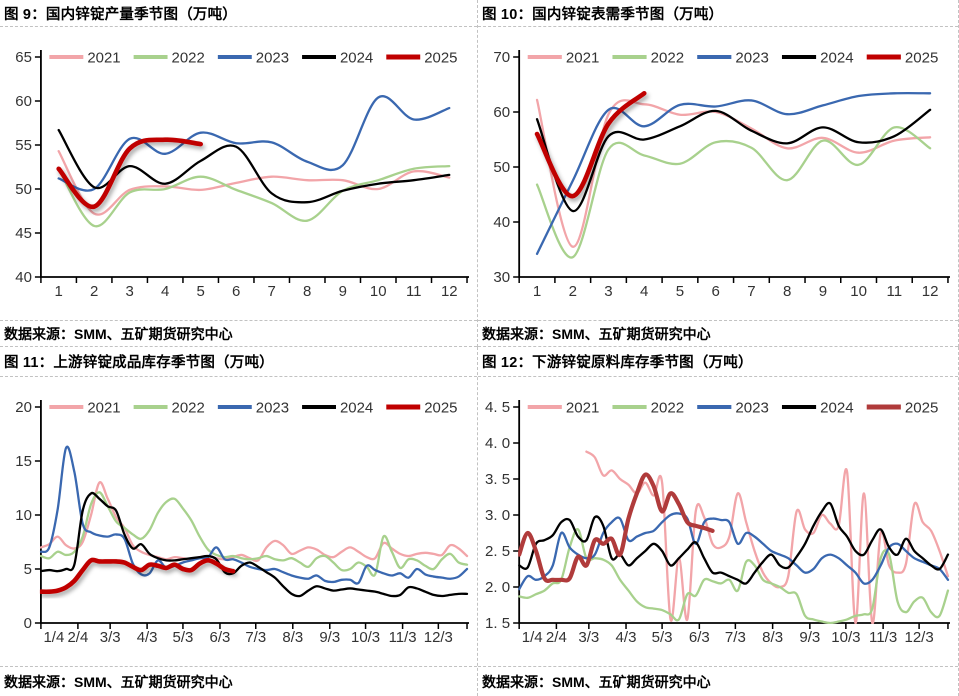  I want to click on svg-text: 3. 0, so click(497, 515).